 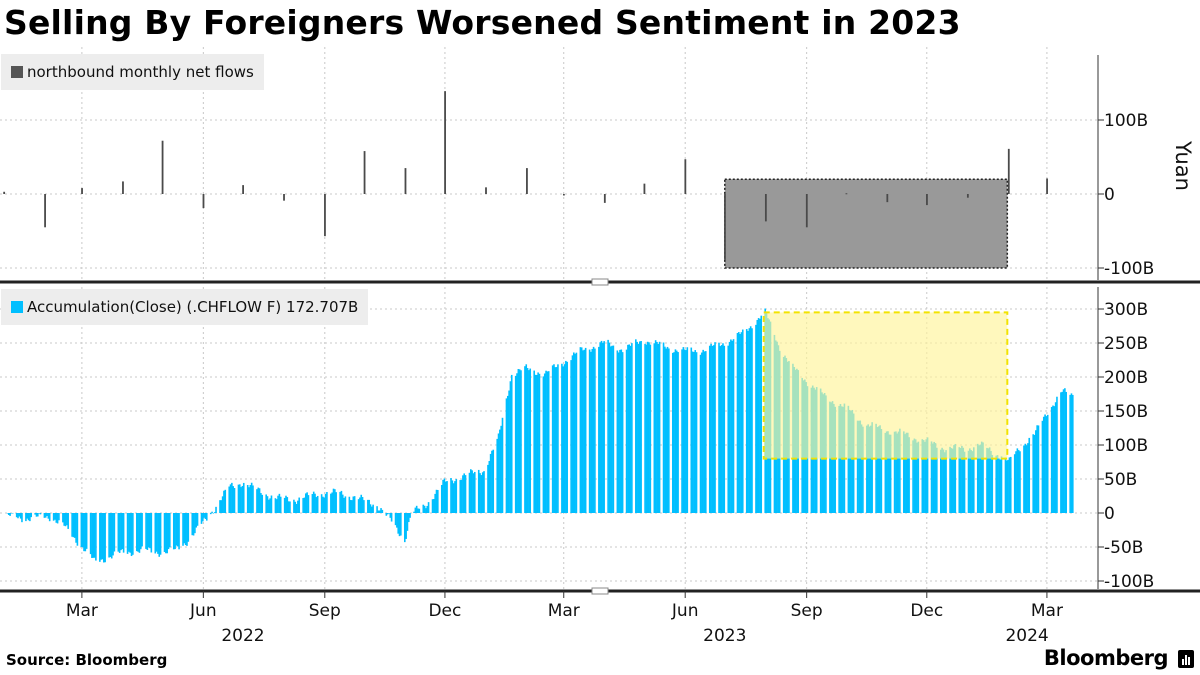 What do you see at coordinates (1123, 548) in the screenshot?
I see `y-tick-label-bottom: -50B` at bounding box center [1123, 548].